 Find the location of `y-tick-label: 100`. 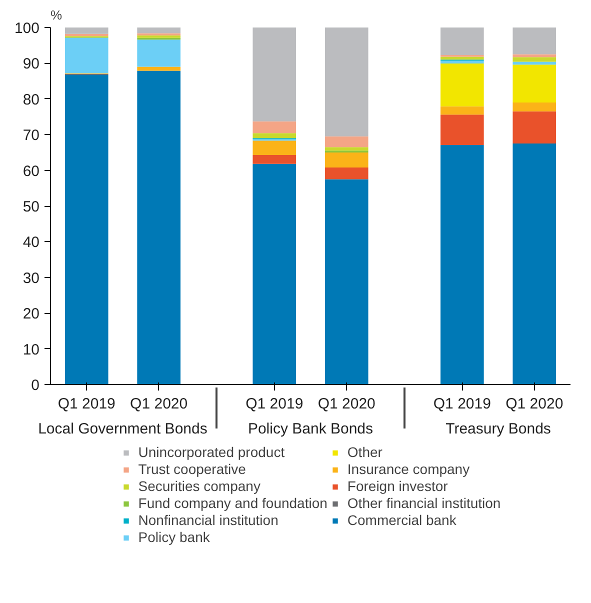

y-tick-label: 100 is located at coordinates (27, 28).